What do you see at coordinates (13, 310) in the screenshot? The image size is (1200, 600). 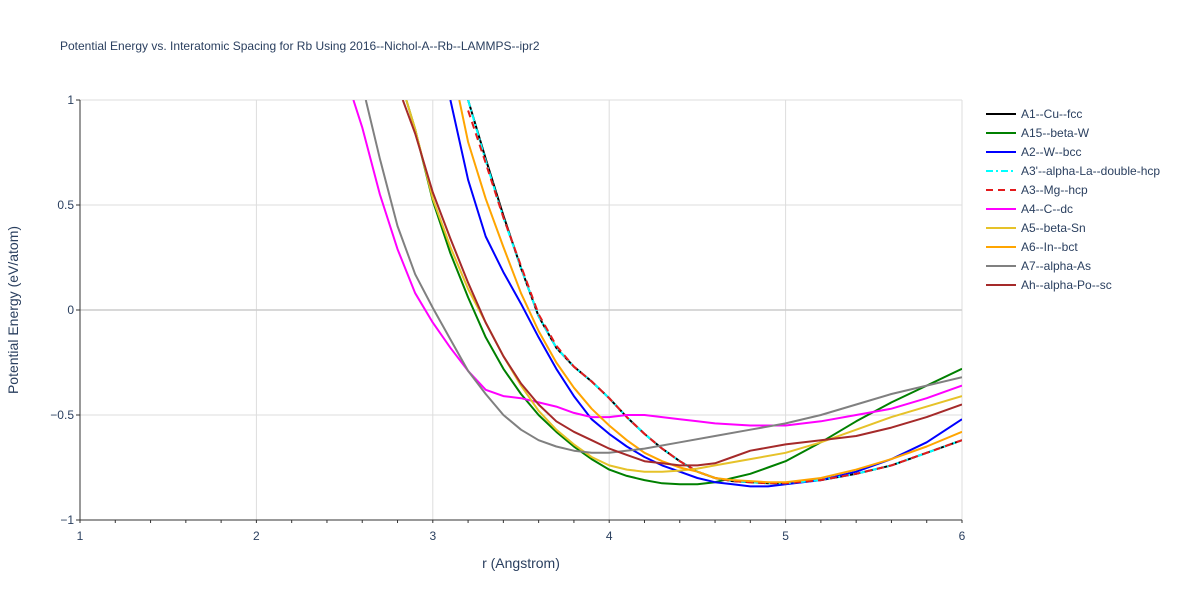 I see `y-axis-title: Potential Energy (eV/atom)` at bounding box center [13, 310].